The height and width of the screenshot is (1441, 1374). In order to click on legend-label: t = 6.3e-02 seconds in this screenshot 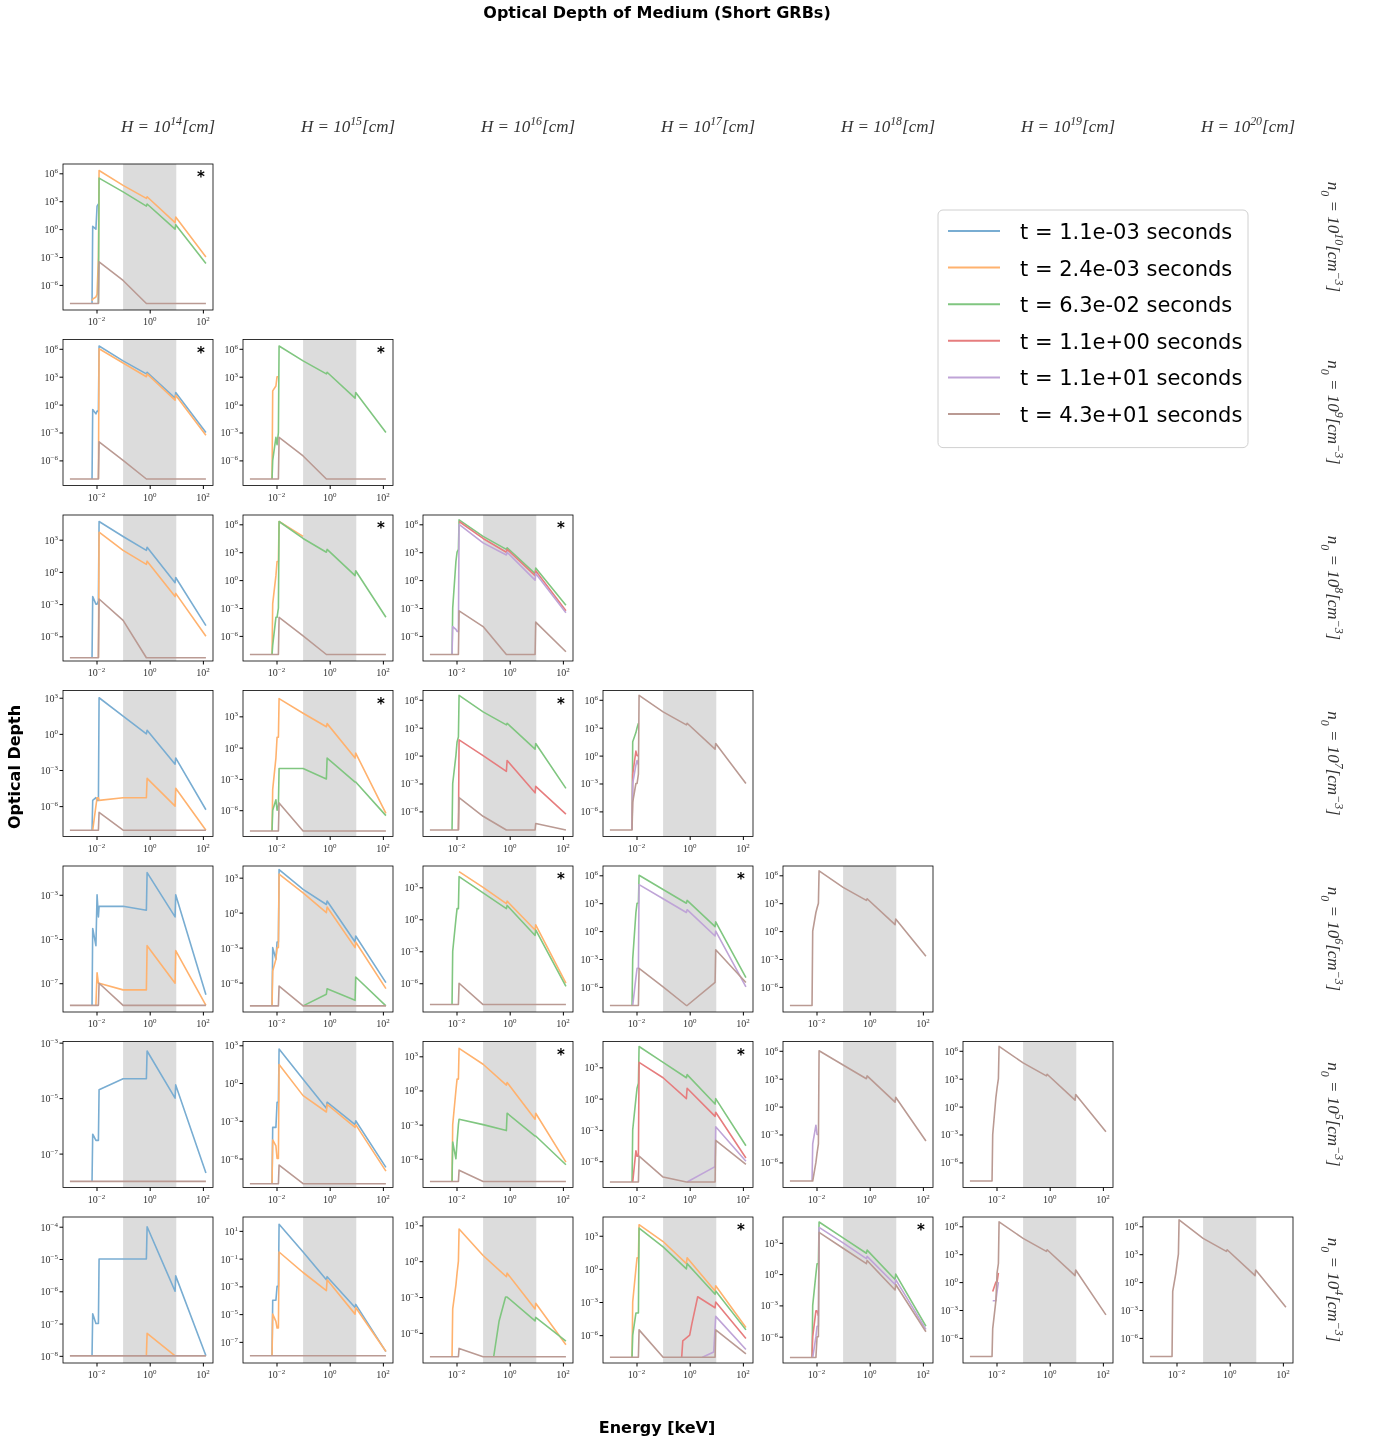, I will do `click(1126, 305)`.